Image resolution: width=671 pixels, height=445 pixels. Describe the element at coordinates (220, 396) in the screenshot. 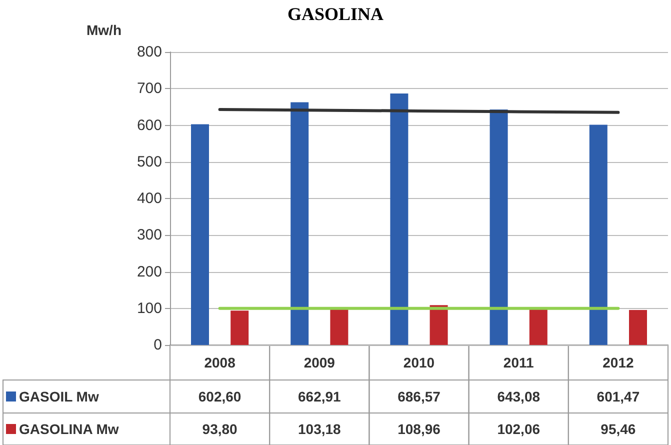

I see `data-label: 602,60` at that location.